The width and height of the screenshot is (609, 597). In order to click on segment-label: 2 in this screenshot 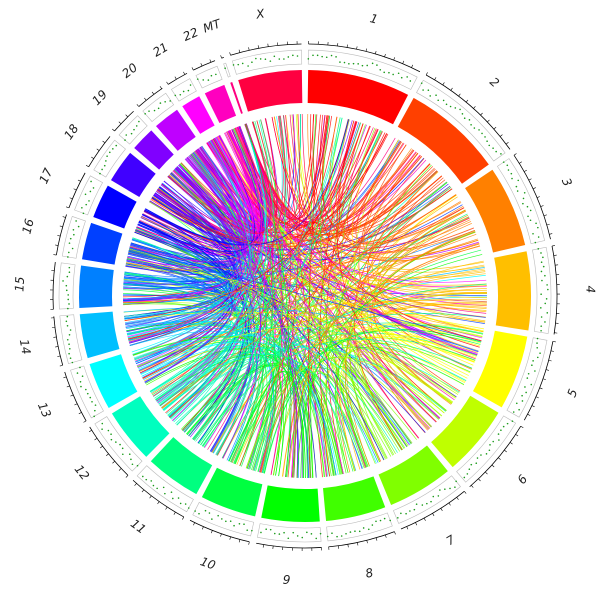, I will do `click(494, 83)`.